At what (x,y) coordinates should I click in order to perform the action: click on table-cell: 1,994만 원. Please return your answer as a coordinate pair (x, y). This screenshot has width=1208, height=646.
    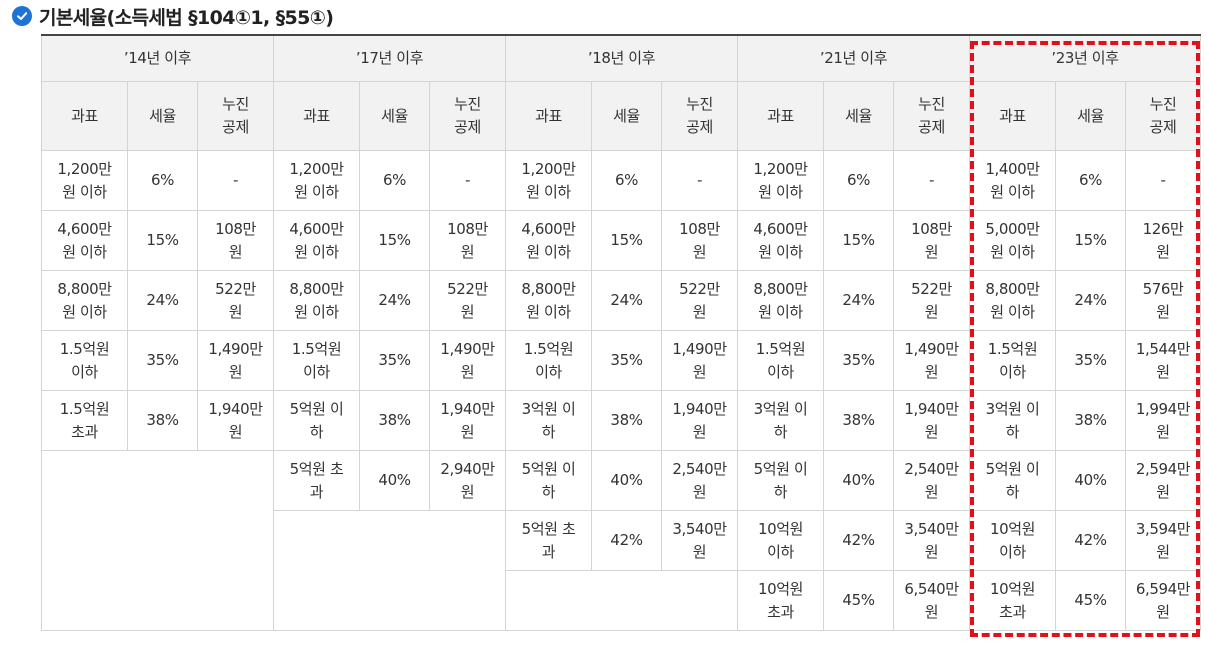
    Looking at the image, I should click on (1163, 420).